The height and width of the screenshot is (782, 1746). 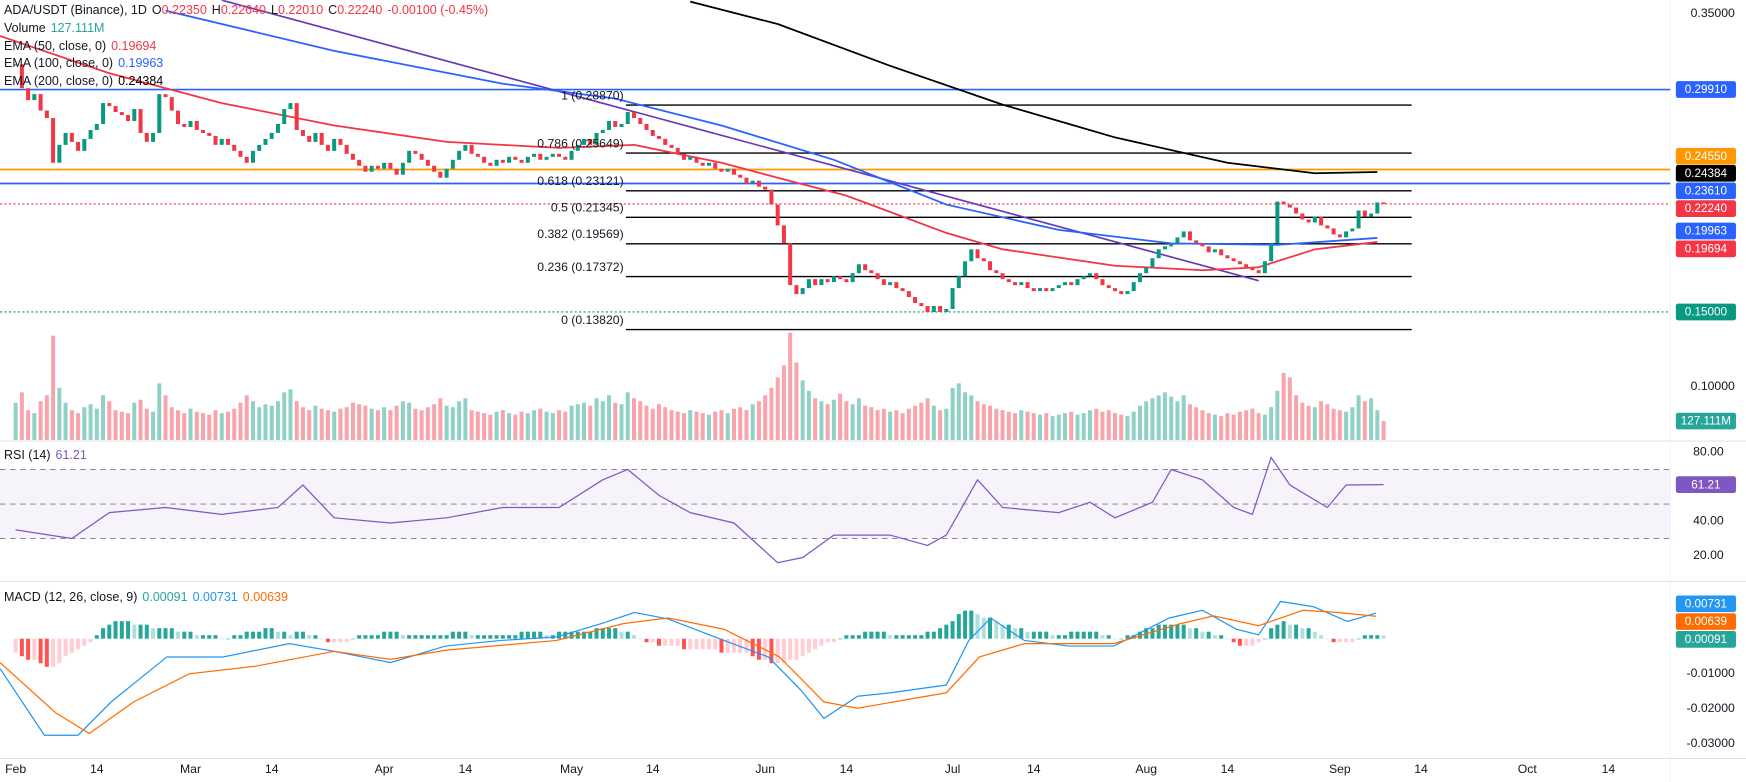 What do you see at coordinates (580, 181) in the screenshot?
I see `fib-label: 0.618 (0.23121)` at bounding box center [580, 181].